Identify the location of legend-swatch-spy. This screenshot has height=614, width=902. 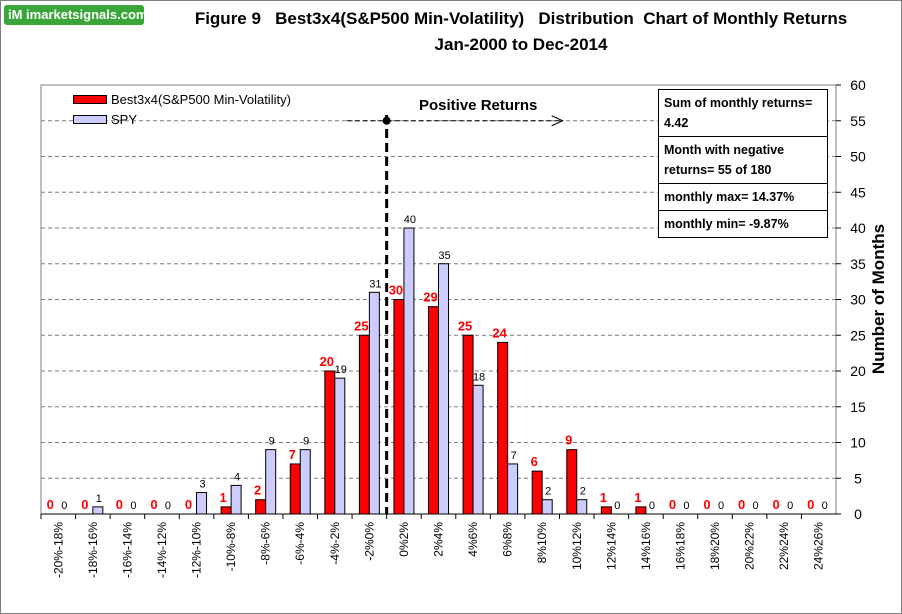
(90, 119).